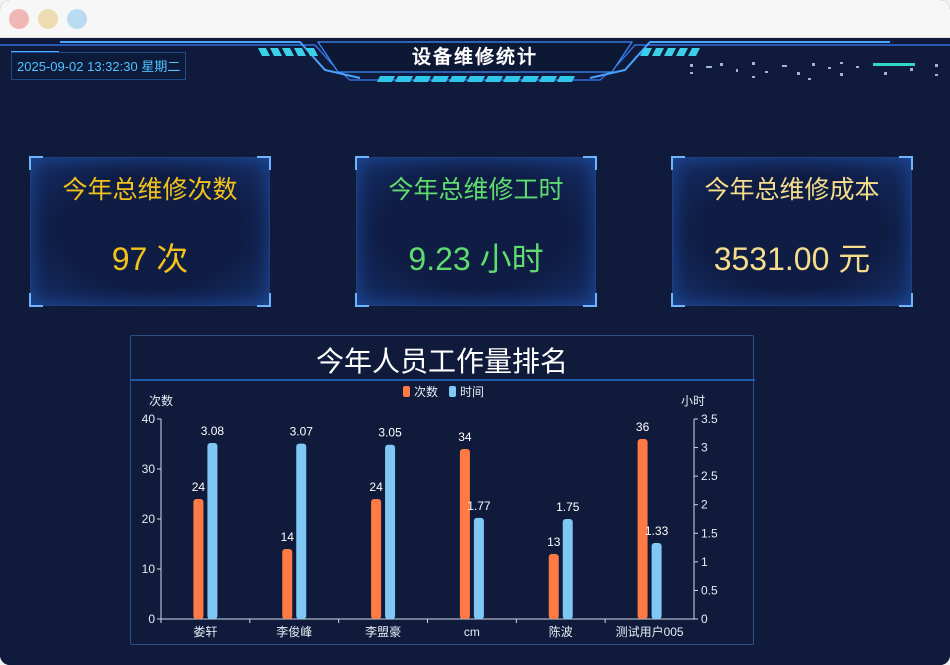 The height and width of the screenshot is (665, 950). Describe the element at coordinates (465, 437) in the screenshot. I see `bar-value-label: 34` at that location.